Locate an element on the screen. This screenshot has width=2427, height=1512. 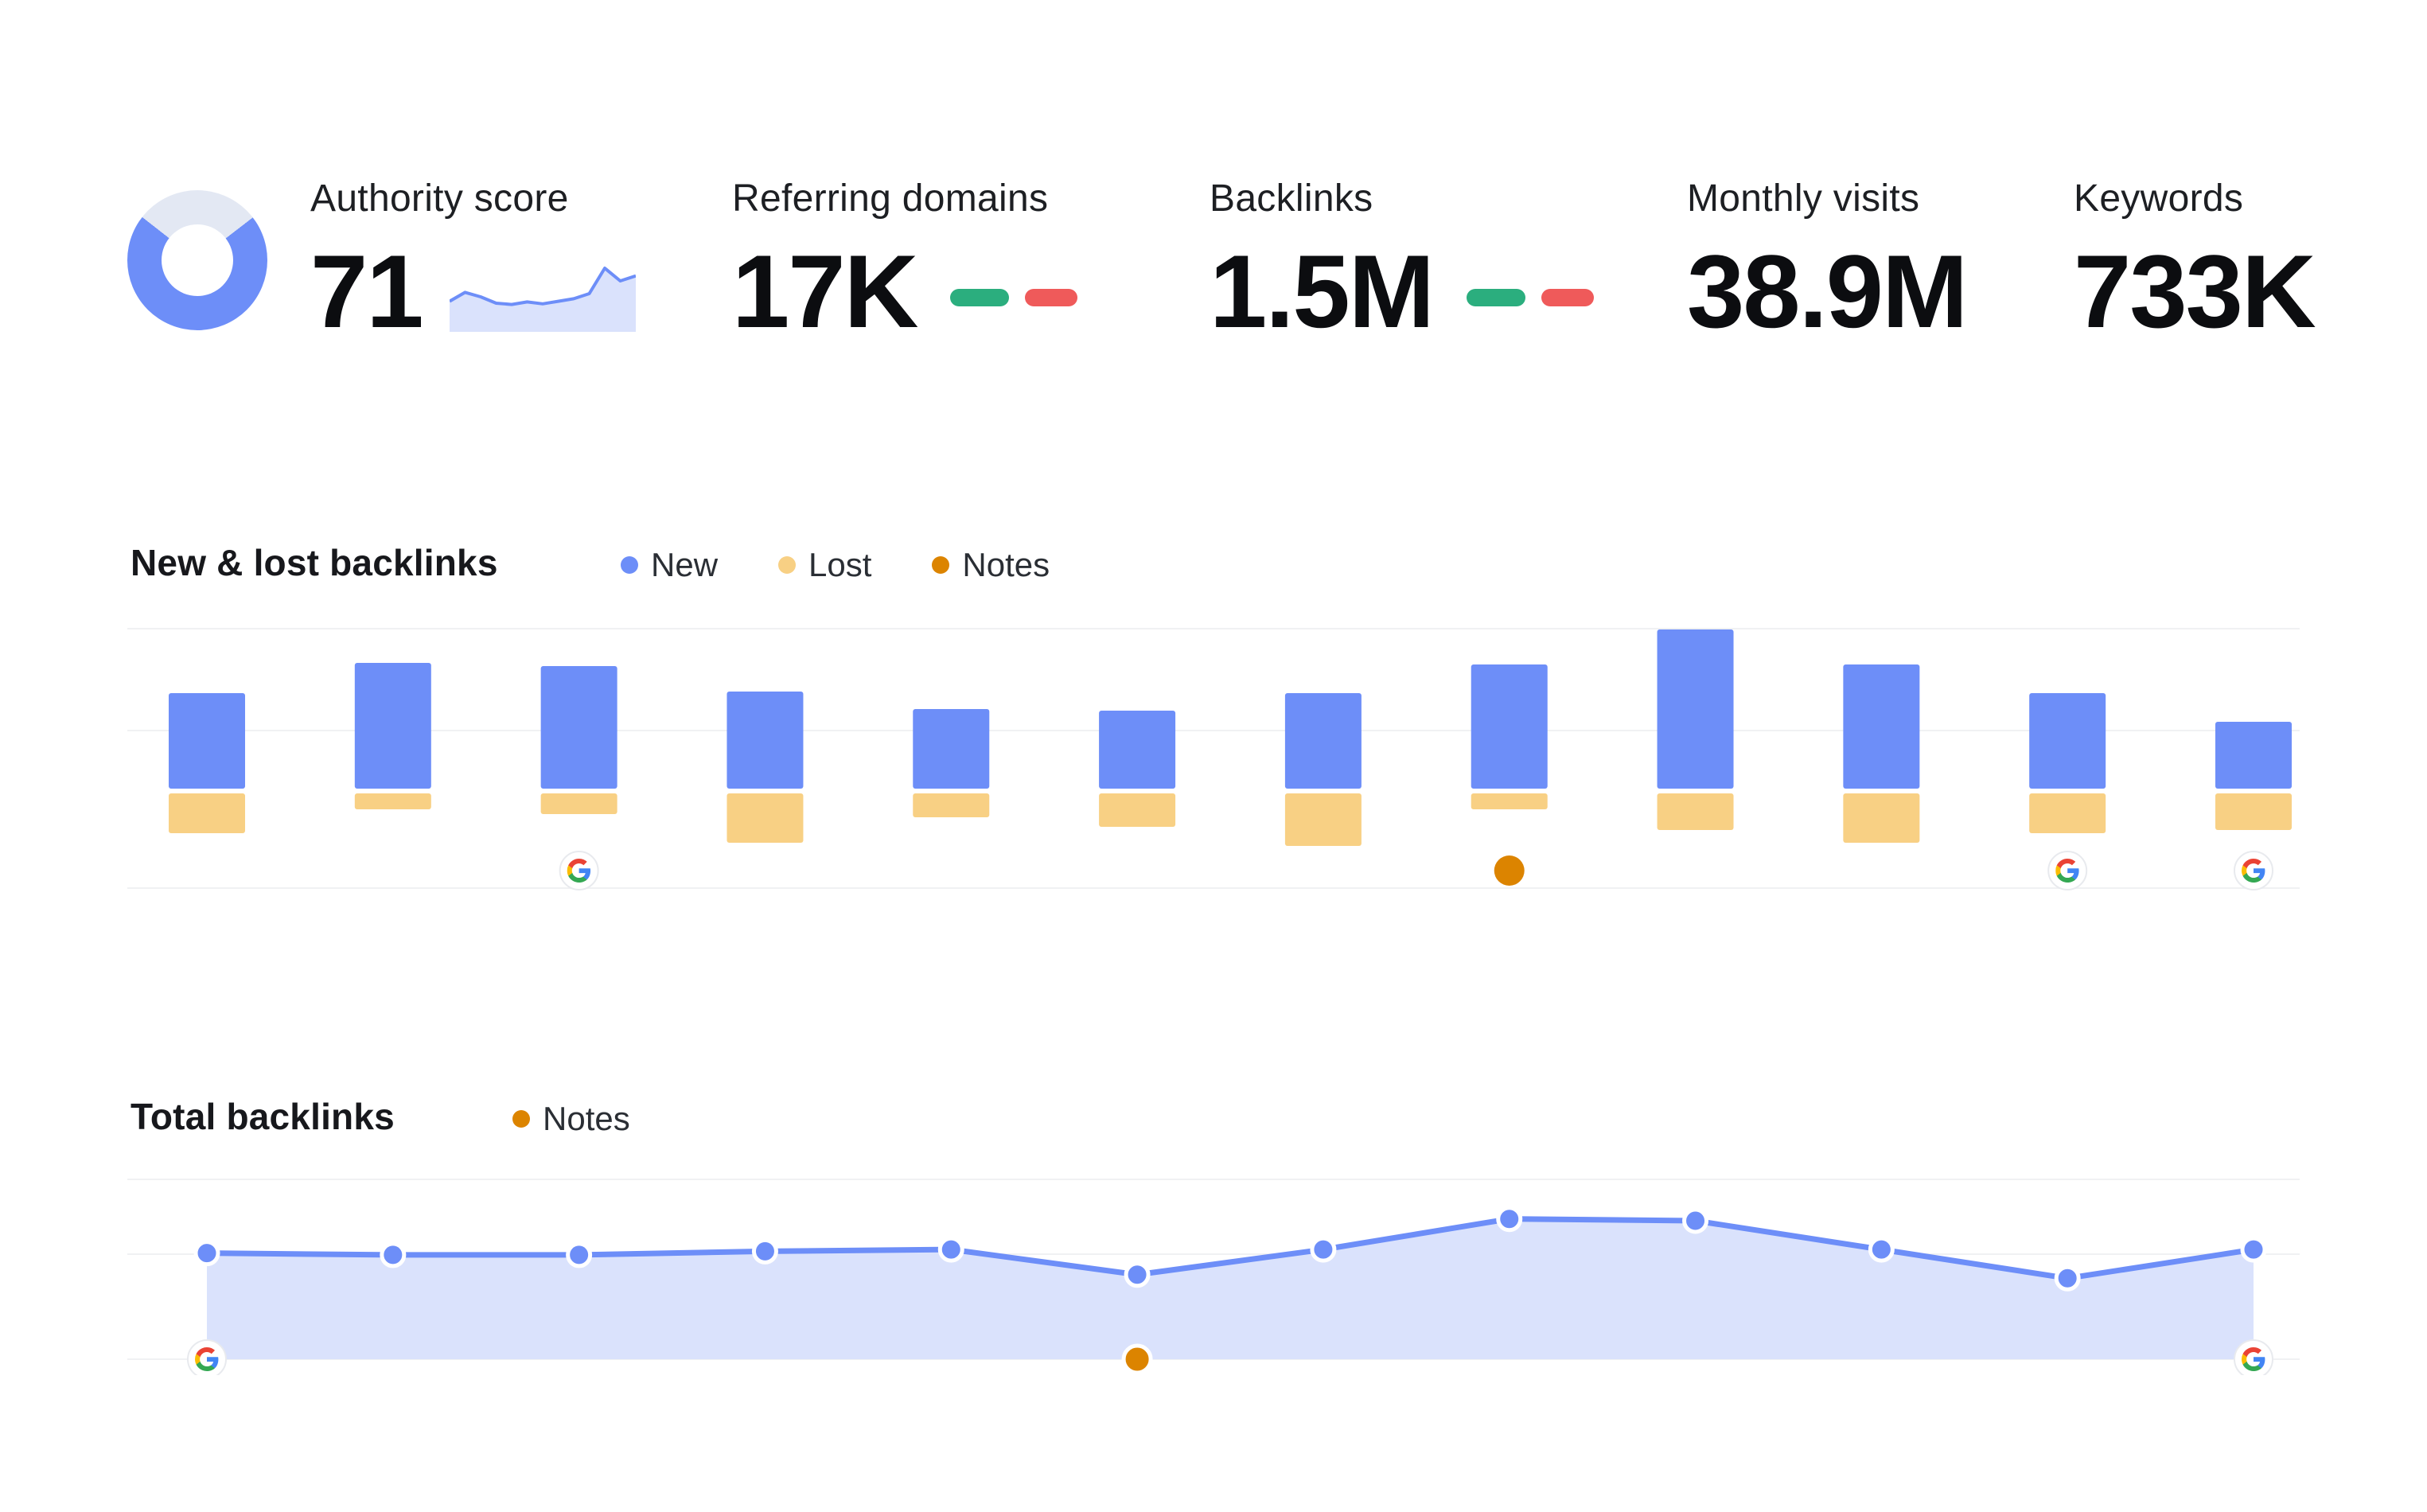
section-title-total-backlinks: Total backlinks is located at coordinates (263, 1116).